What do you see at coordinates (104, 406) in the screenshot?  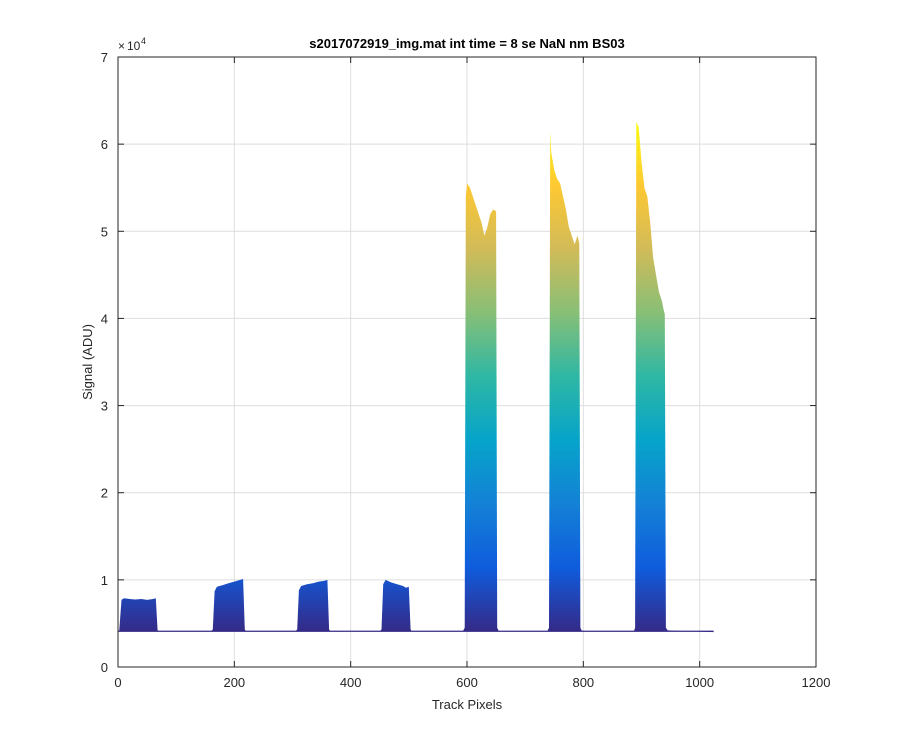 I see `y-tick-label: 3` at bounding box center [104, 406].